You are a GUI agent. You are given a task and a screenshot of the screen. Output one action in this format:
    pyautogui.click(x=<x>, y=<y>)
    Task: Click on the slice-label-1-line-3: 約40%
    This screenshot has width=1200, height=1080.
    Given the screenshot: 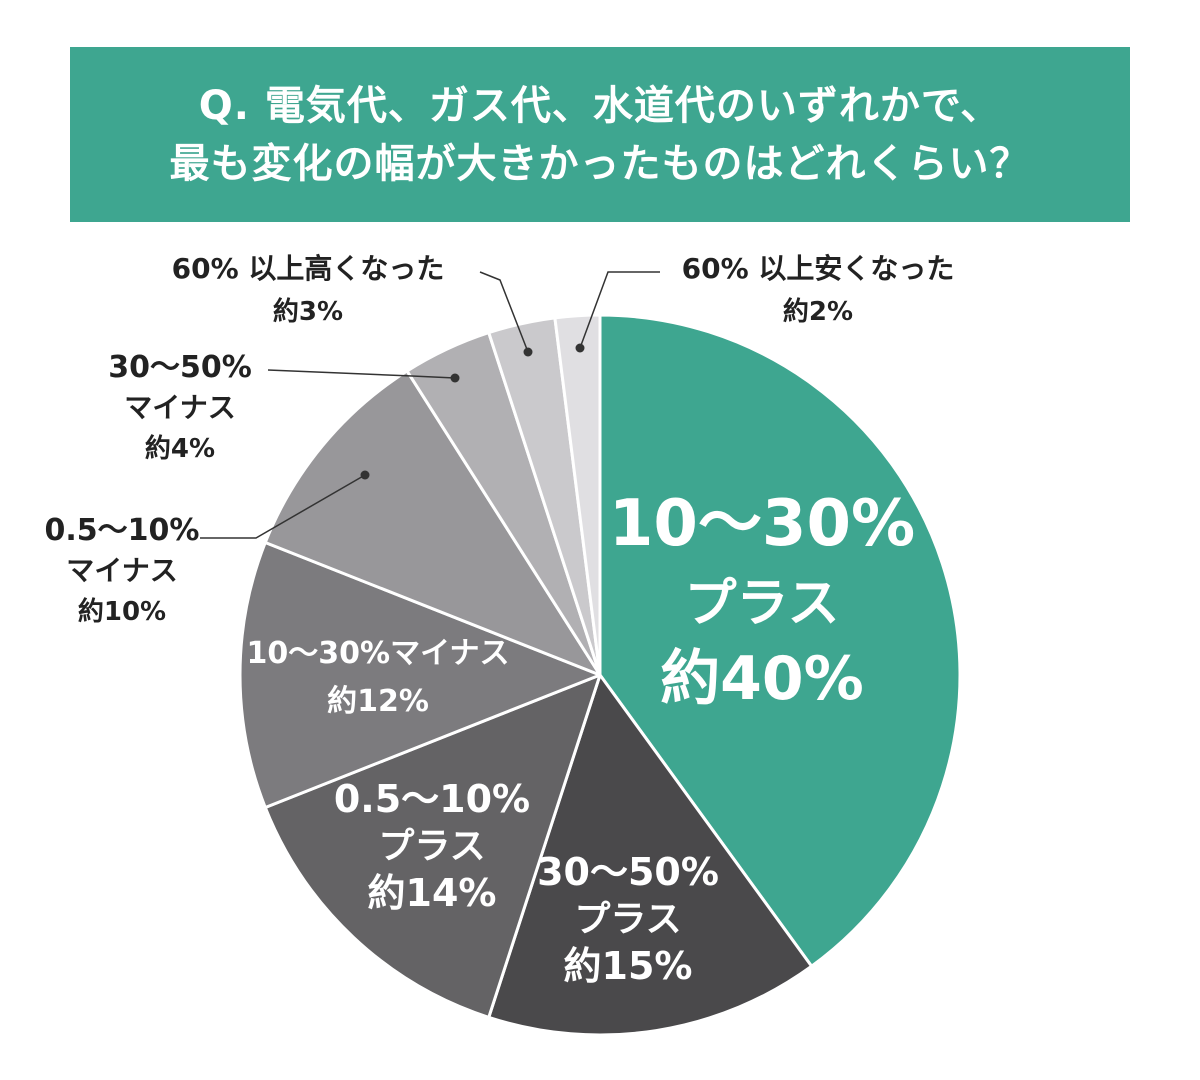 What is the action you would take?
    pyautogui.click(x=762, y=679)
    